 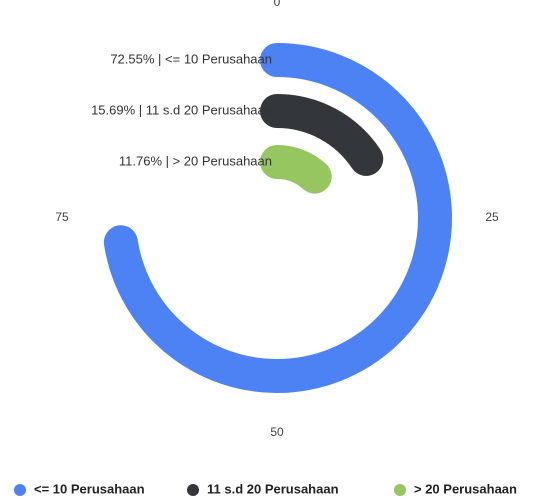 I want to click on bar-label: 72.55% | <= 10 Perusahaan, so click(x=191, y=58).